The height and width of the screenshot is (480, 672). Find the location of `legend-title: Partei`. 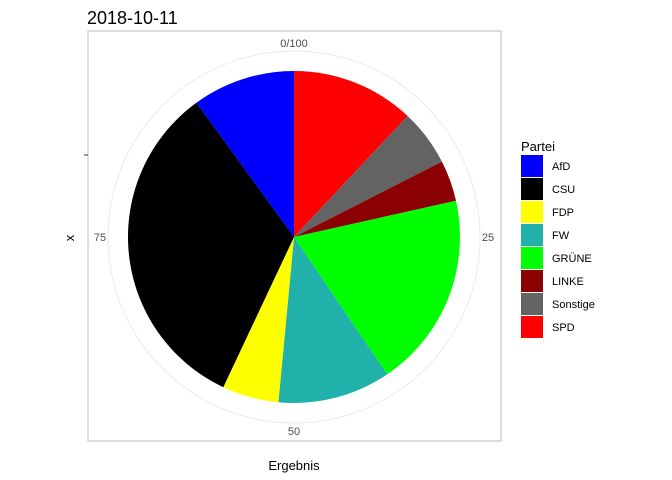

legend-title: Partei is located at coordinates (538, 146).